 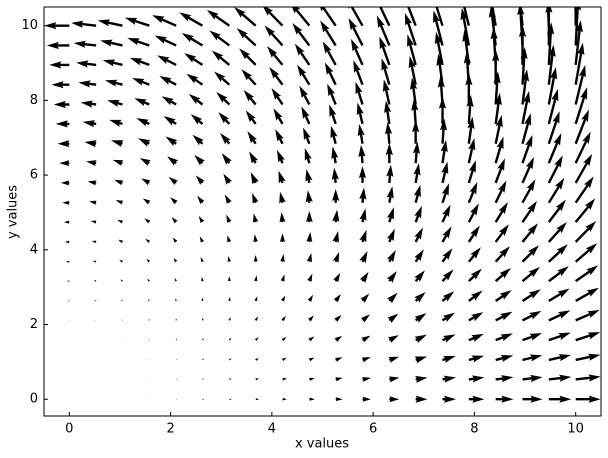 I want to click on x-tick-label: 8, so click(x=474, y=429).